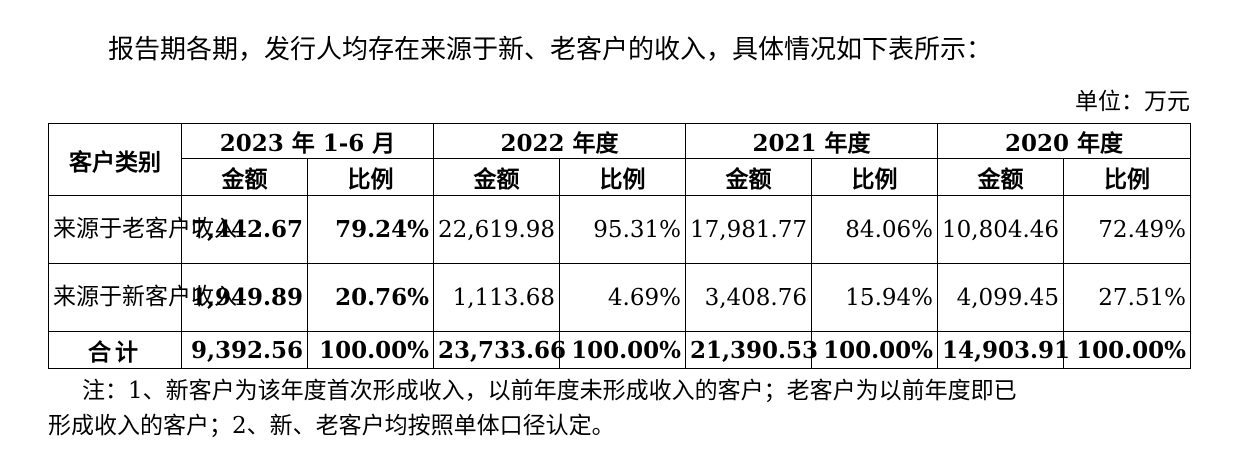 The width and height of the screenshot is (1238, 464). What do you see at coordinates (1000, 229) in the screenshot?
I see `amount-cell: 10,804.46` at bounding box center [1000, 229].